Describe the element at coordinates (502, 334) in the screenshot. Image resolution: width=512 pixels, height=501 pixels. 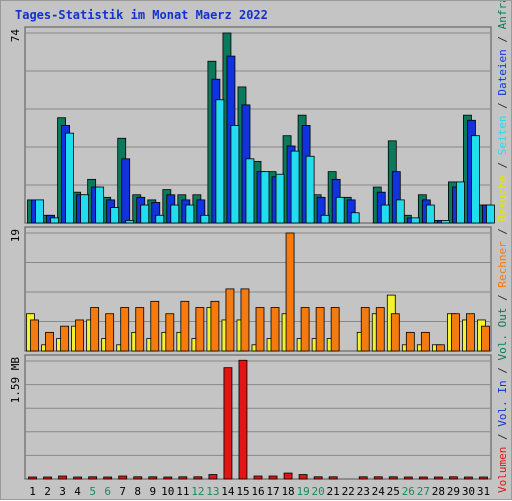
I see `legend-entry: Vol. Out` at that location.